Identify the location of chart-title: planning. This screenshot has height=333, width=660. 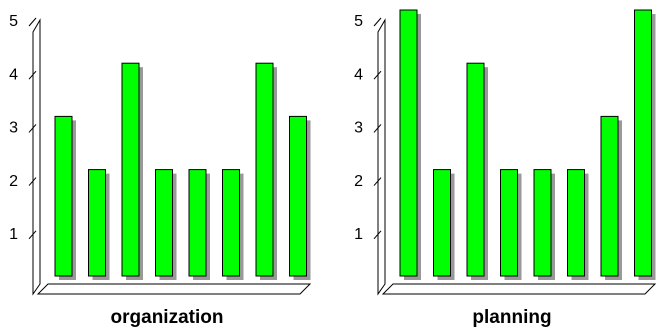
(511, 317).